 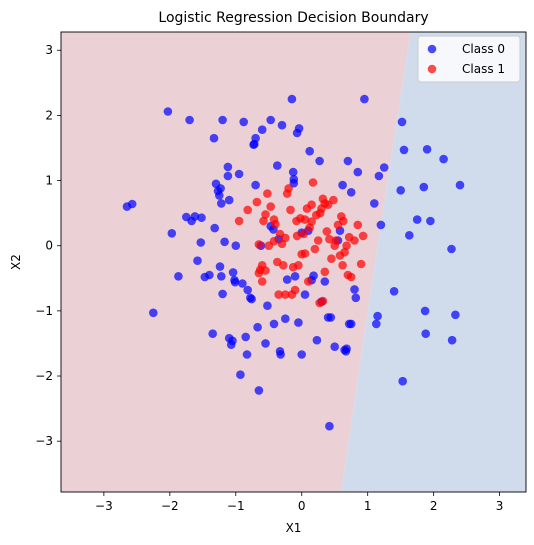 What do you see at coordinates (16, 262) in the screenshot?
I see `y-axis-label: X2` at bounding box center [16, 262].